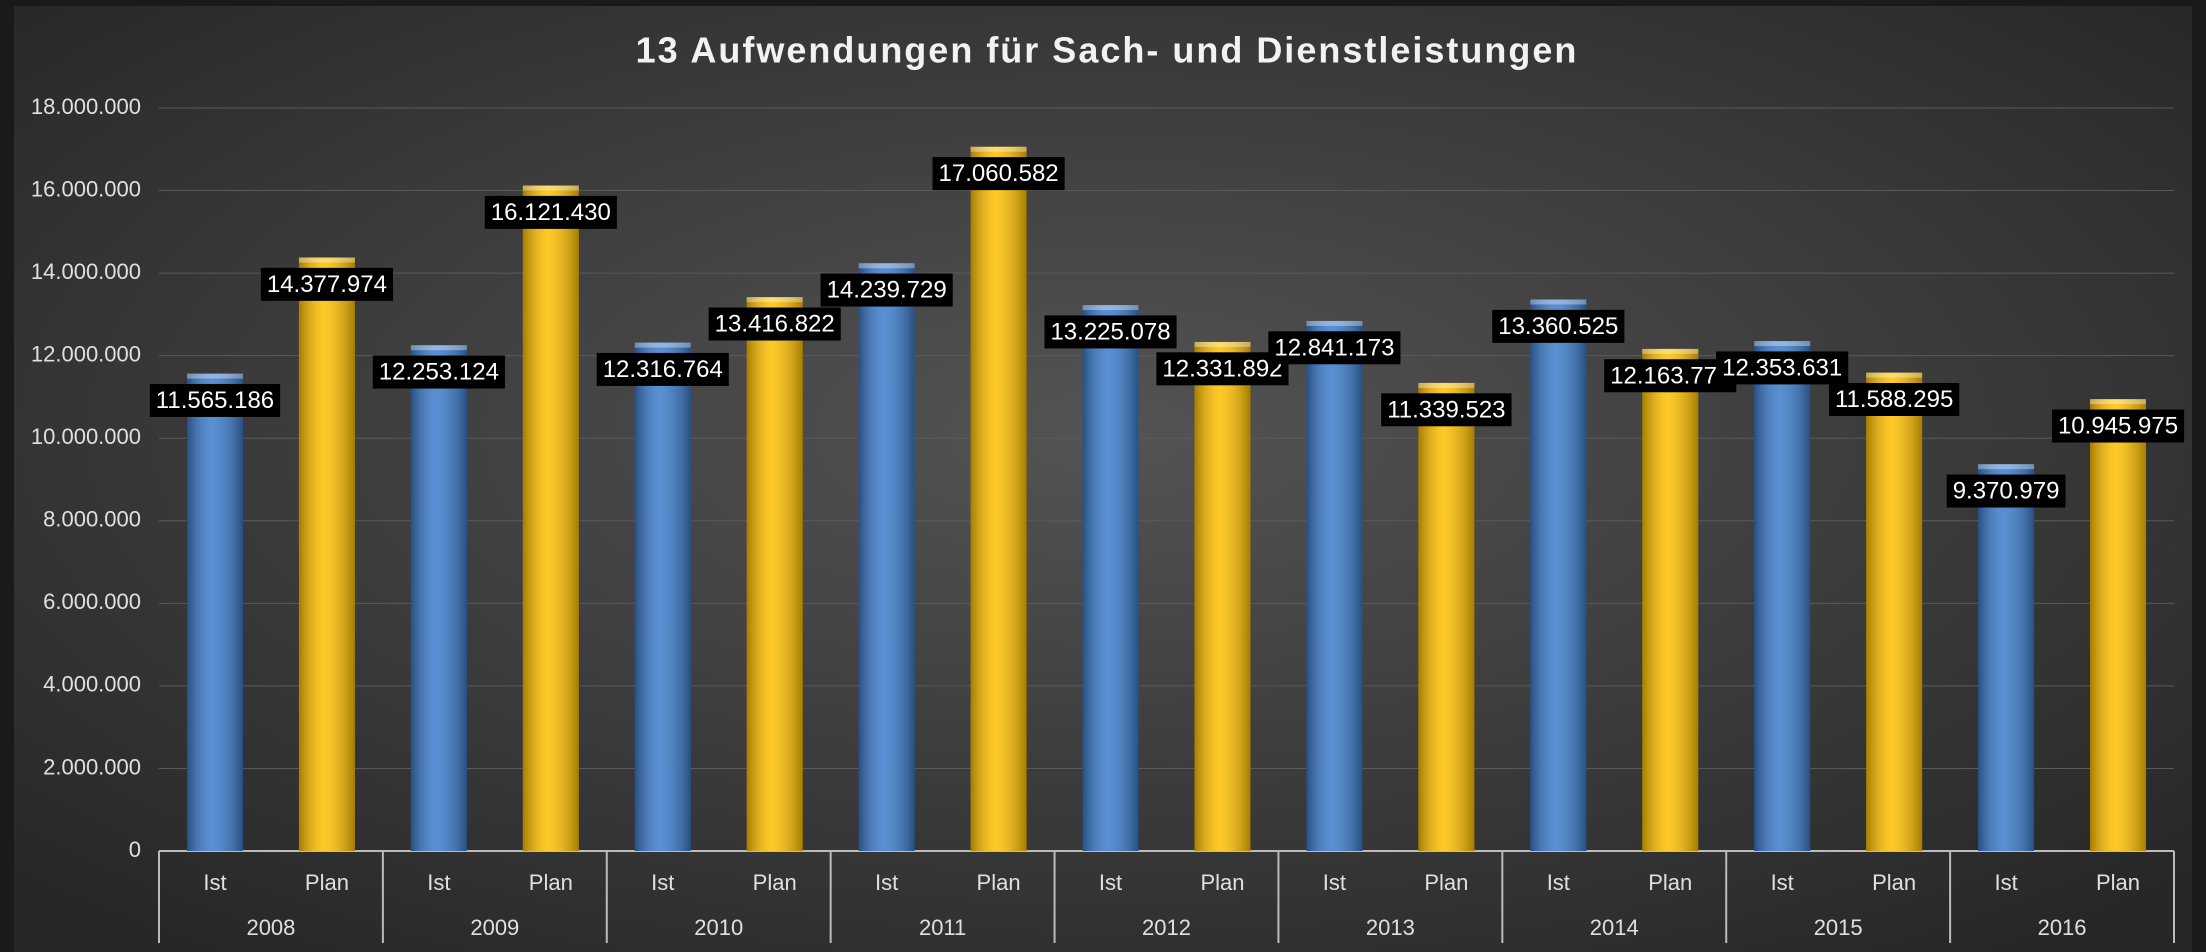 The width and height of the screenshot is (2206, 952). I want to click on y-tick-label: 18.000.000, so click(86, 106).